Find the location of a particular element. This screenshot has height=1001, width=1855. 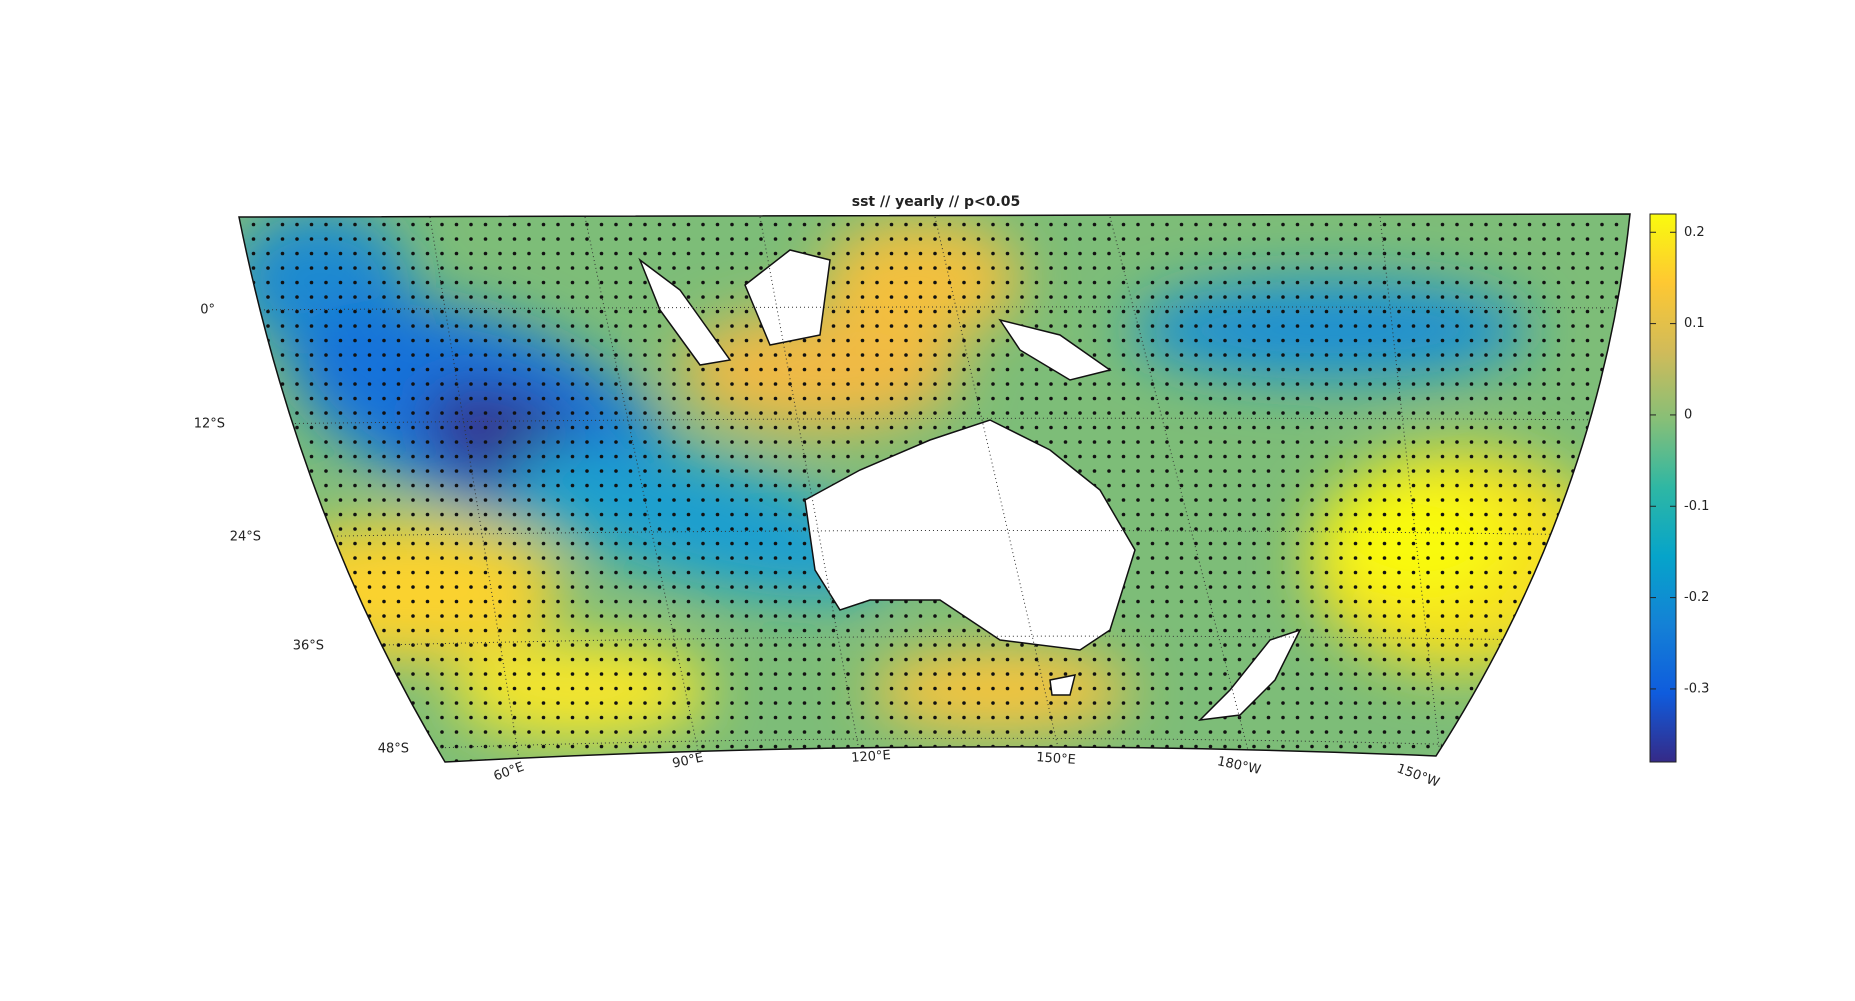

colorbar is located at coordinates (1663, 488).